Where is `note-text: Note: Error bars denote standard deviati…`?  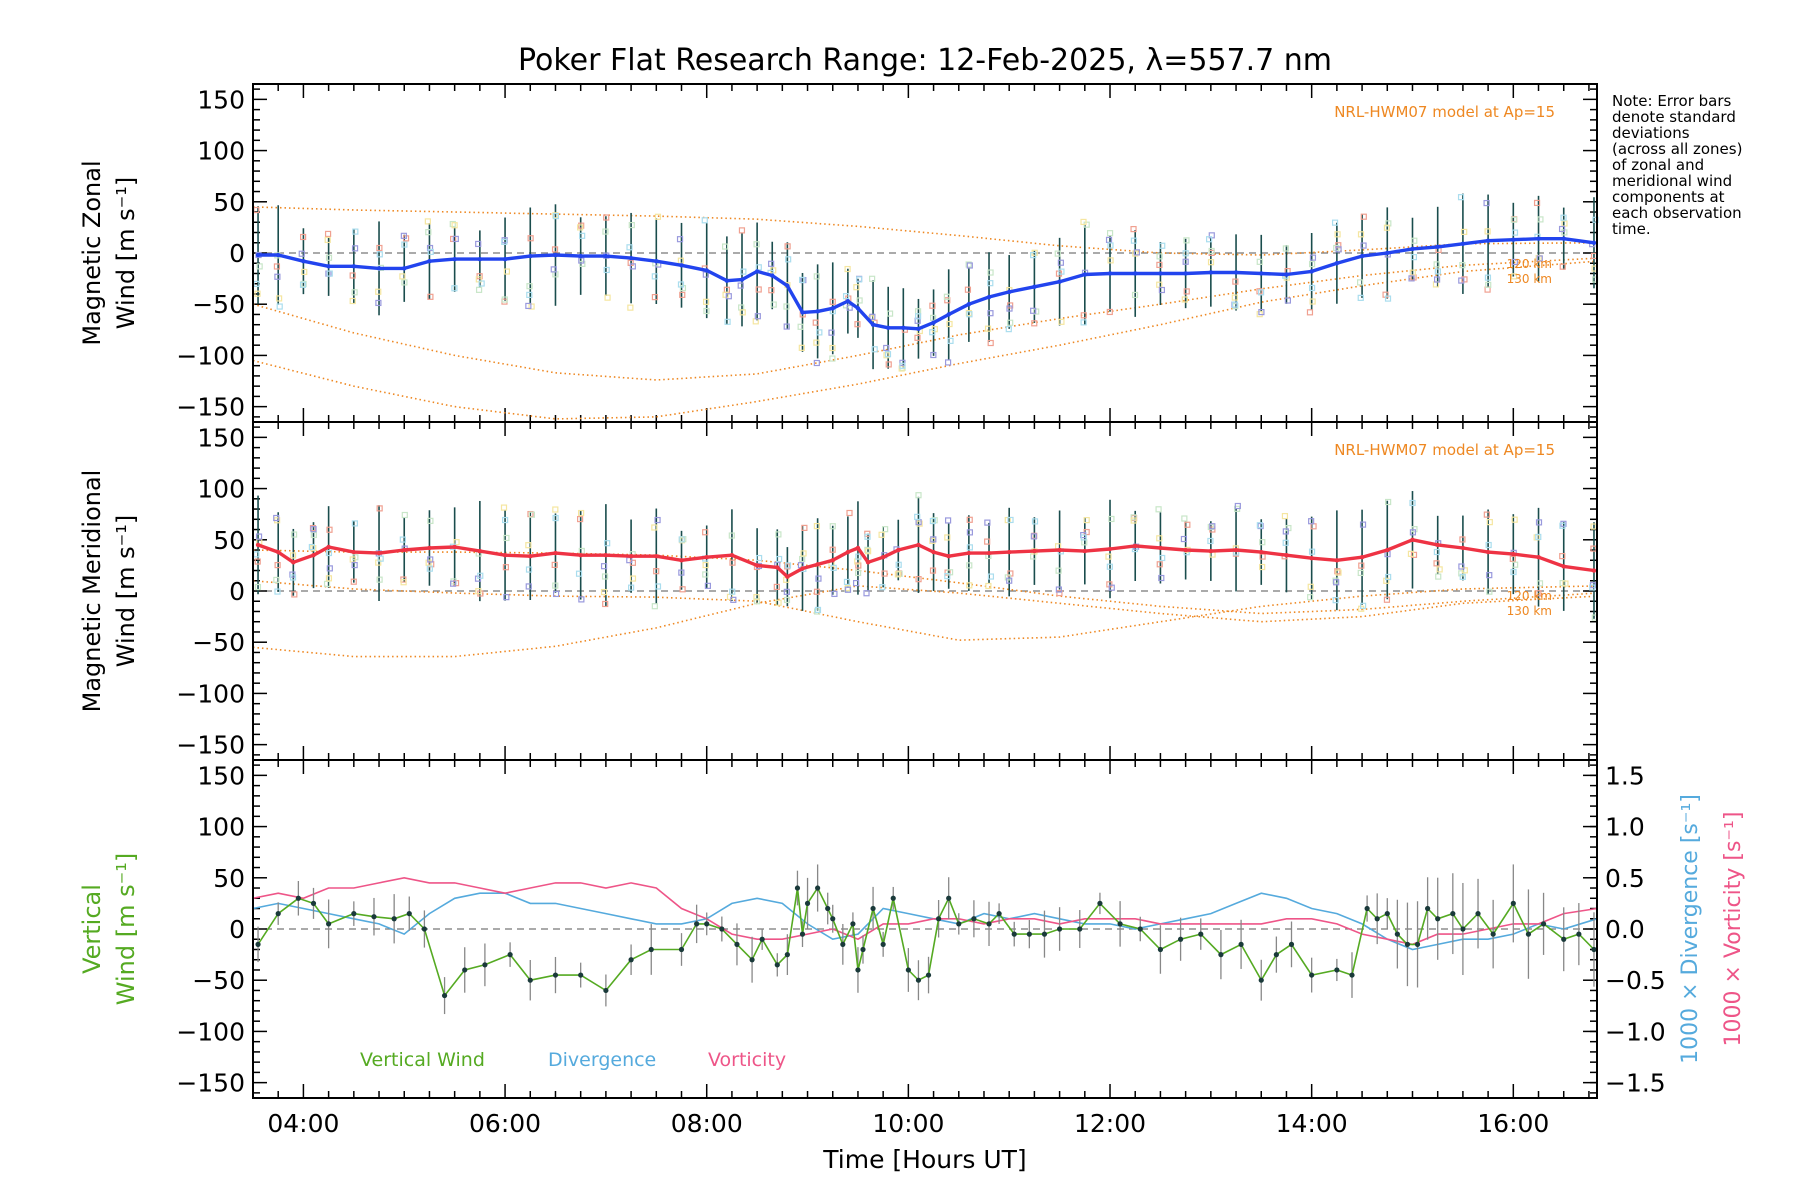
note-text: Note: Error bars denote standard deviati… is located at coordinates (1677, 165).